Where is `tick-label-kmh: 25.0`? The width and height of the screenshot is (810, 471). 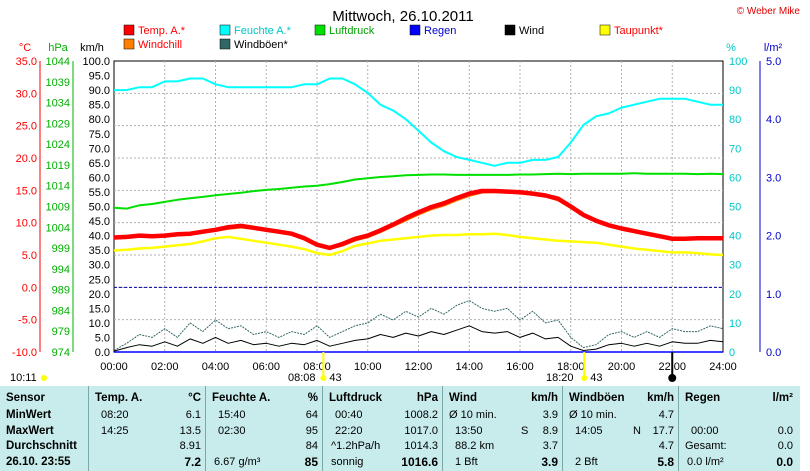
tick-label-kmh: 25.0 is located at coordinates (99, 280).